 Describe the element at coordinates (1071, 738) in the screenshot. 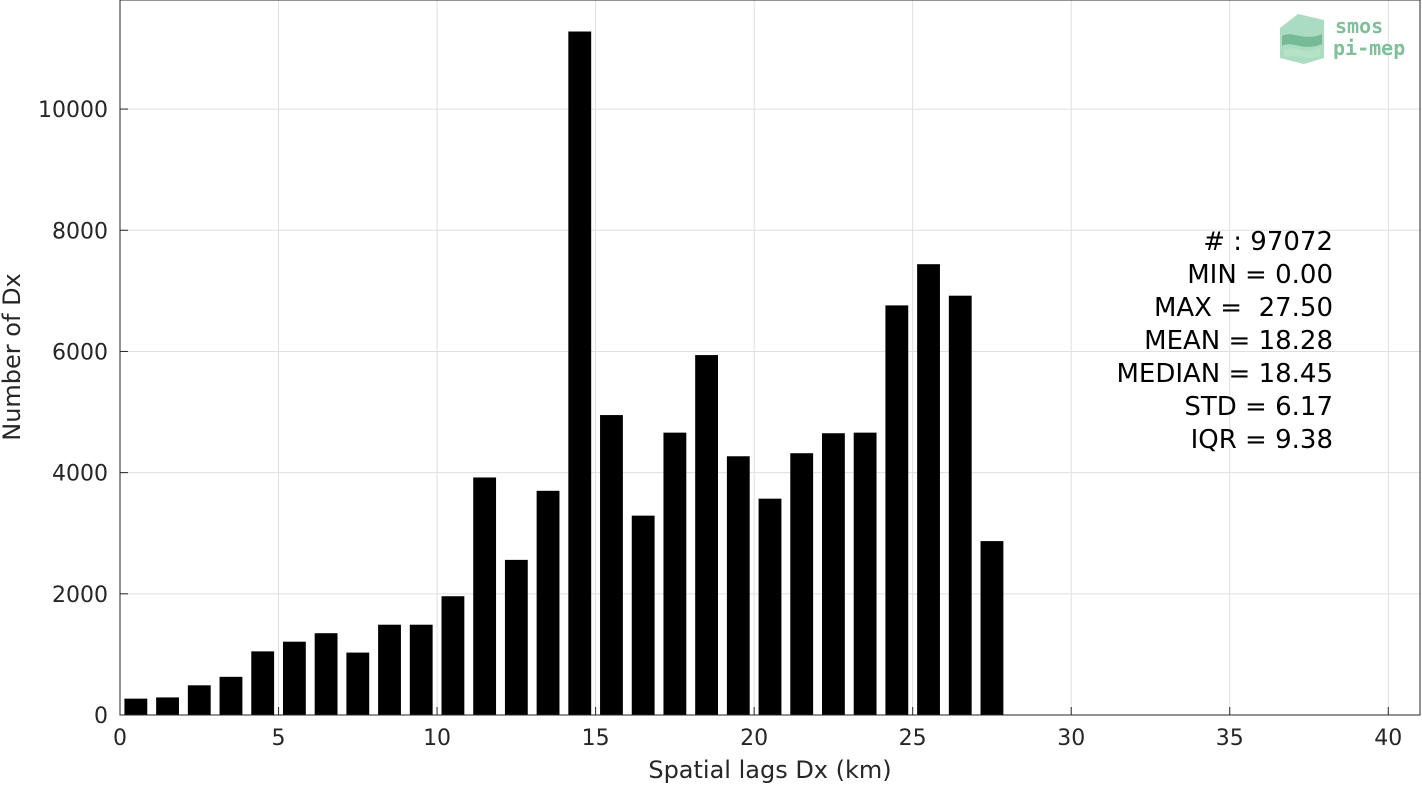

I see `x-tick-label: 30` at that location.